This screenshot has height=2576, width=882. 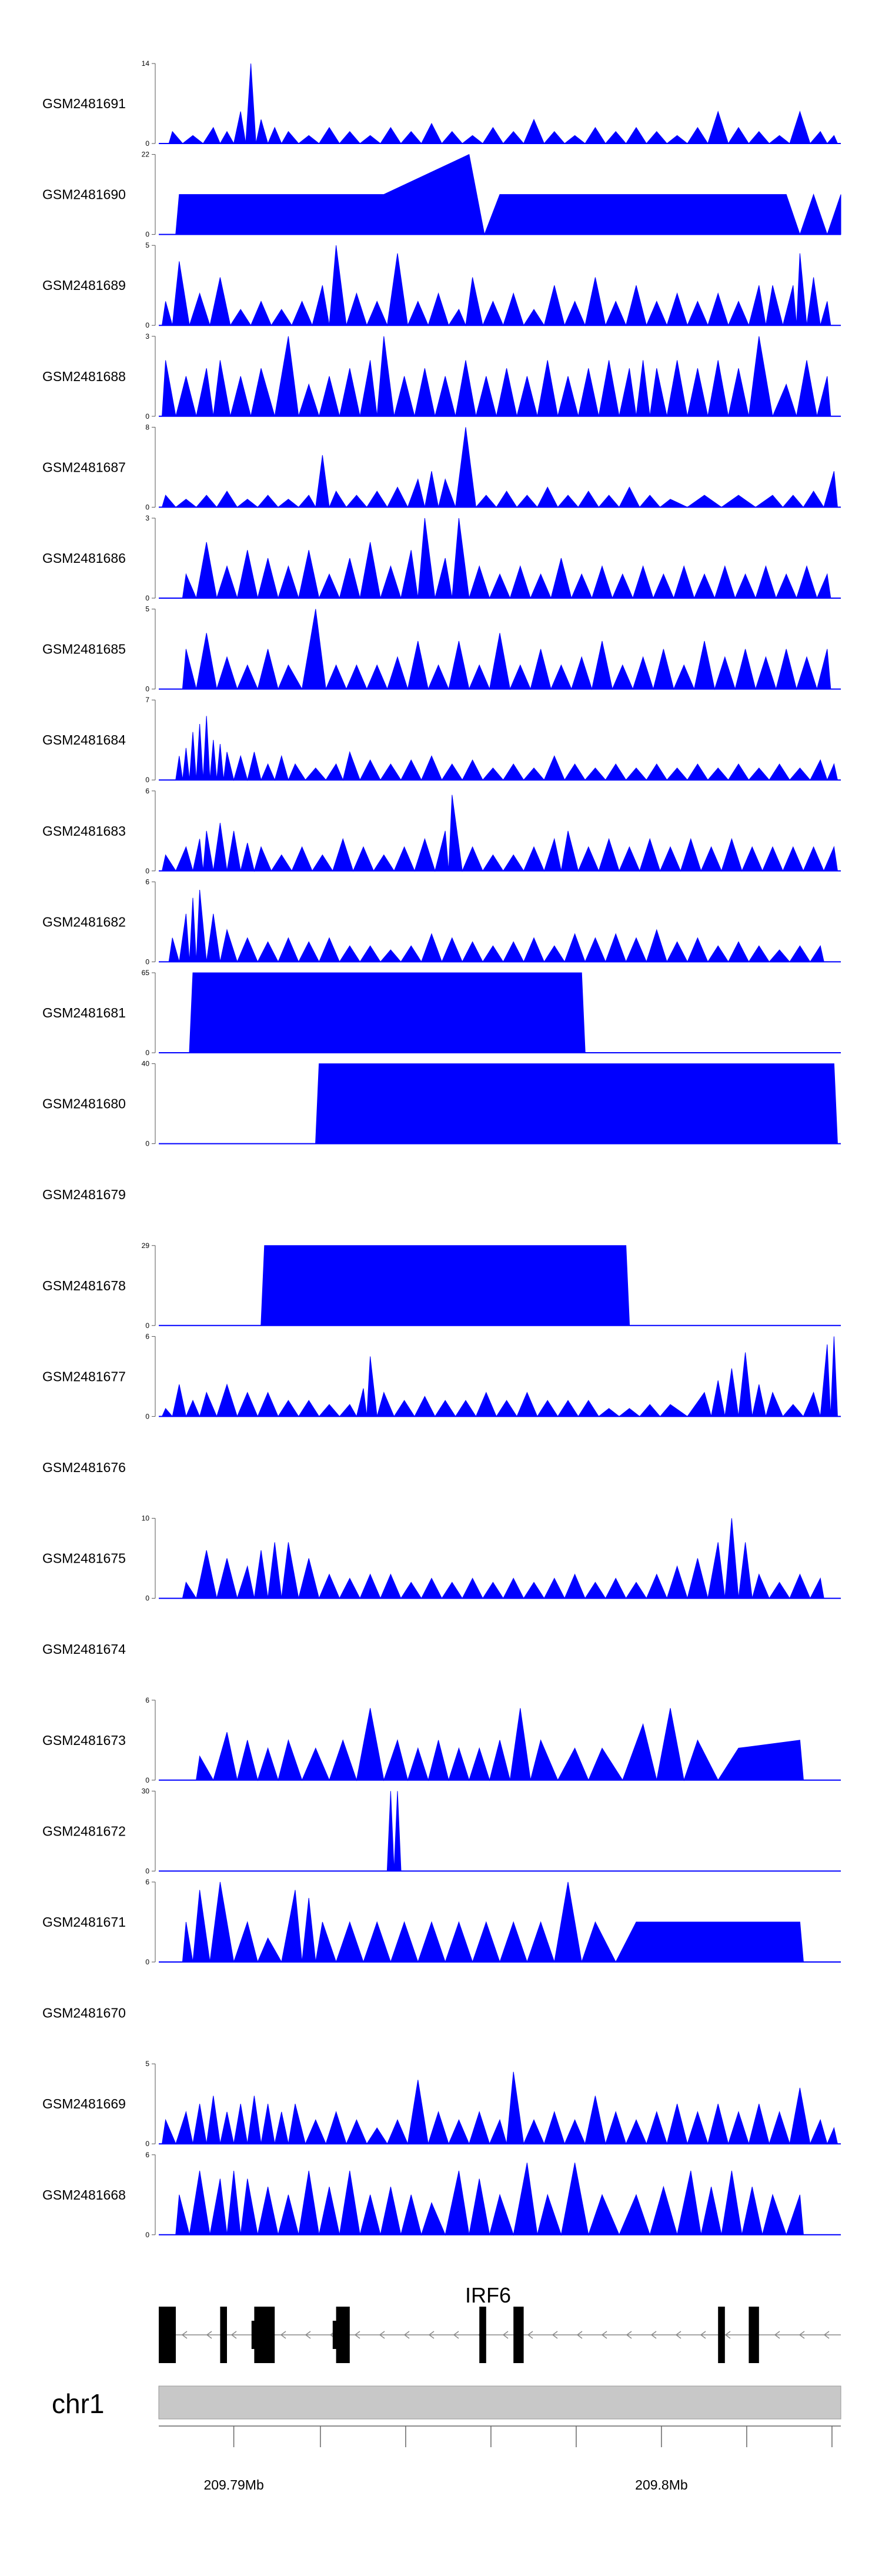 I want to click on track: GSM2481669 5 0, so click(x=441, y=2104).